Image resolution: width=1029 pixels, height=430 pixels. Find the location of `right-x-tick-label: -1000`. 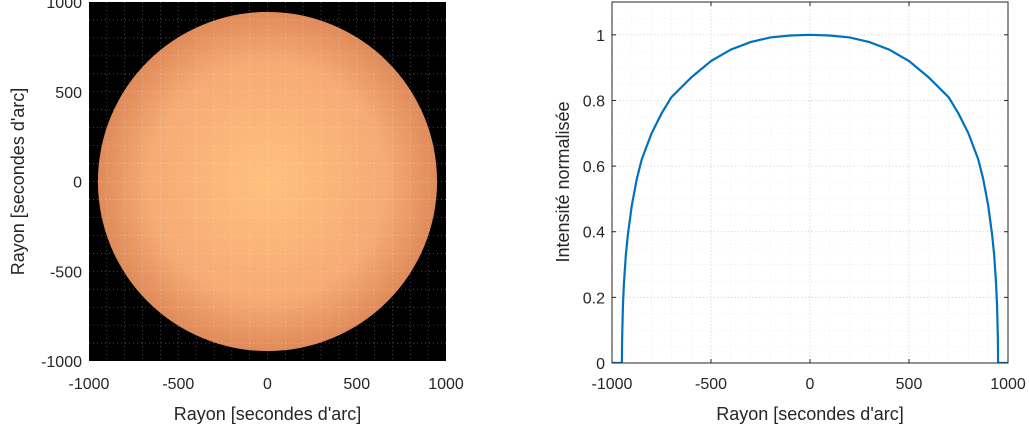

right-x-tick-label: -1000 is located at coordinates (612, 384).